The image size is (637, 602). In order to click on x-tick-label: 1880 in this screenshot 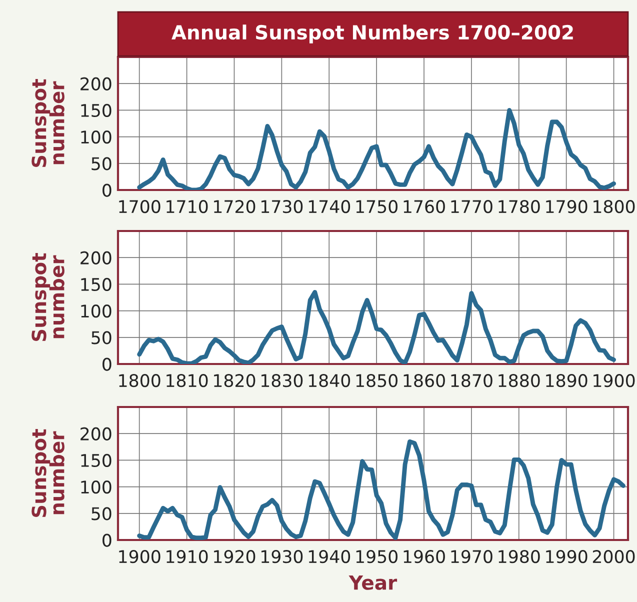, I will do `click(519, 381)`.